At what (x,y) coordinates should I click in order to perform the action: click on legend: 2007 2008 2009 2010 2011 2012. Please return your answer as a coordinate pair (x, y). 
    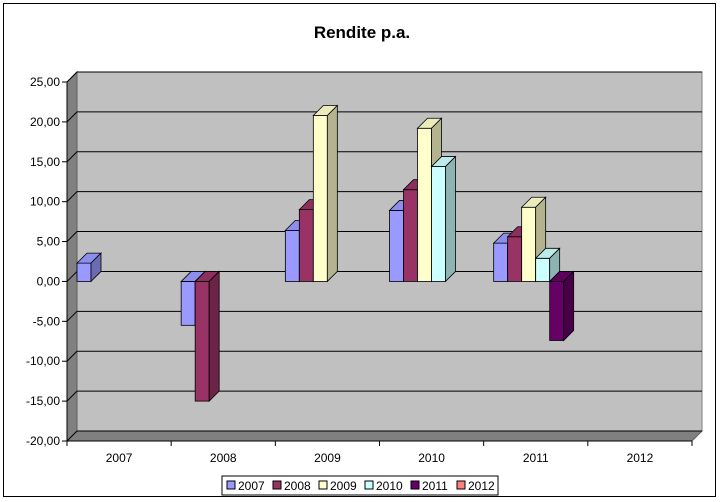
    Looking at the image, I should click on (360, 485).